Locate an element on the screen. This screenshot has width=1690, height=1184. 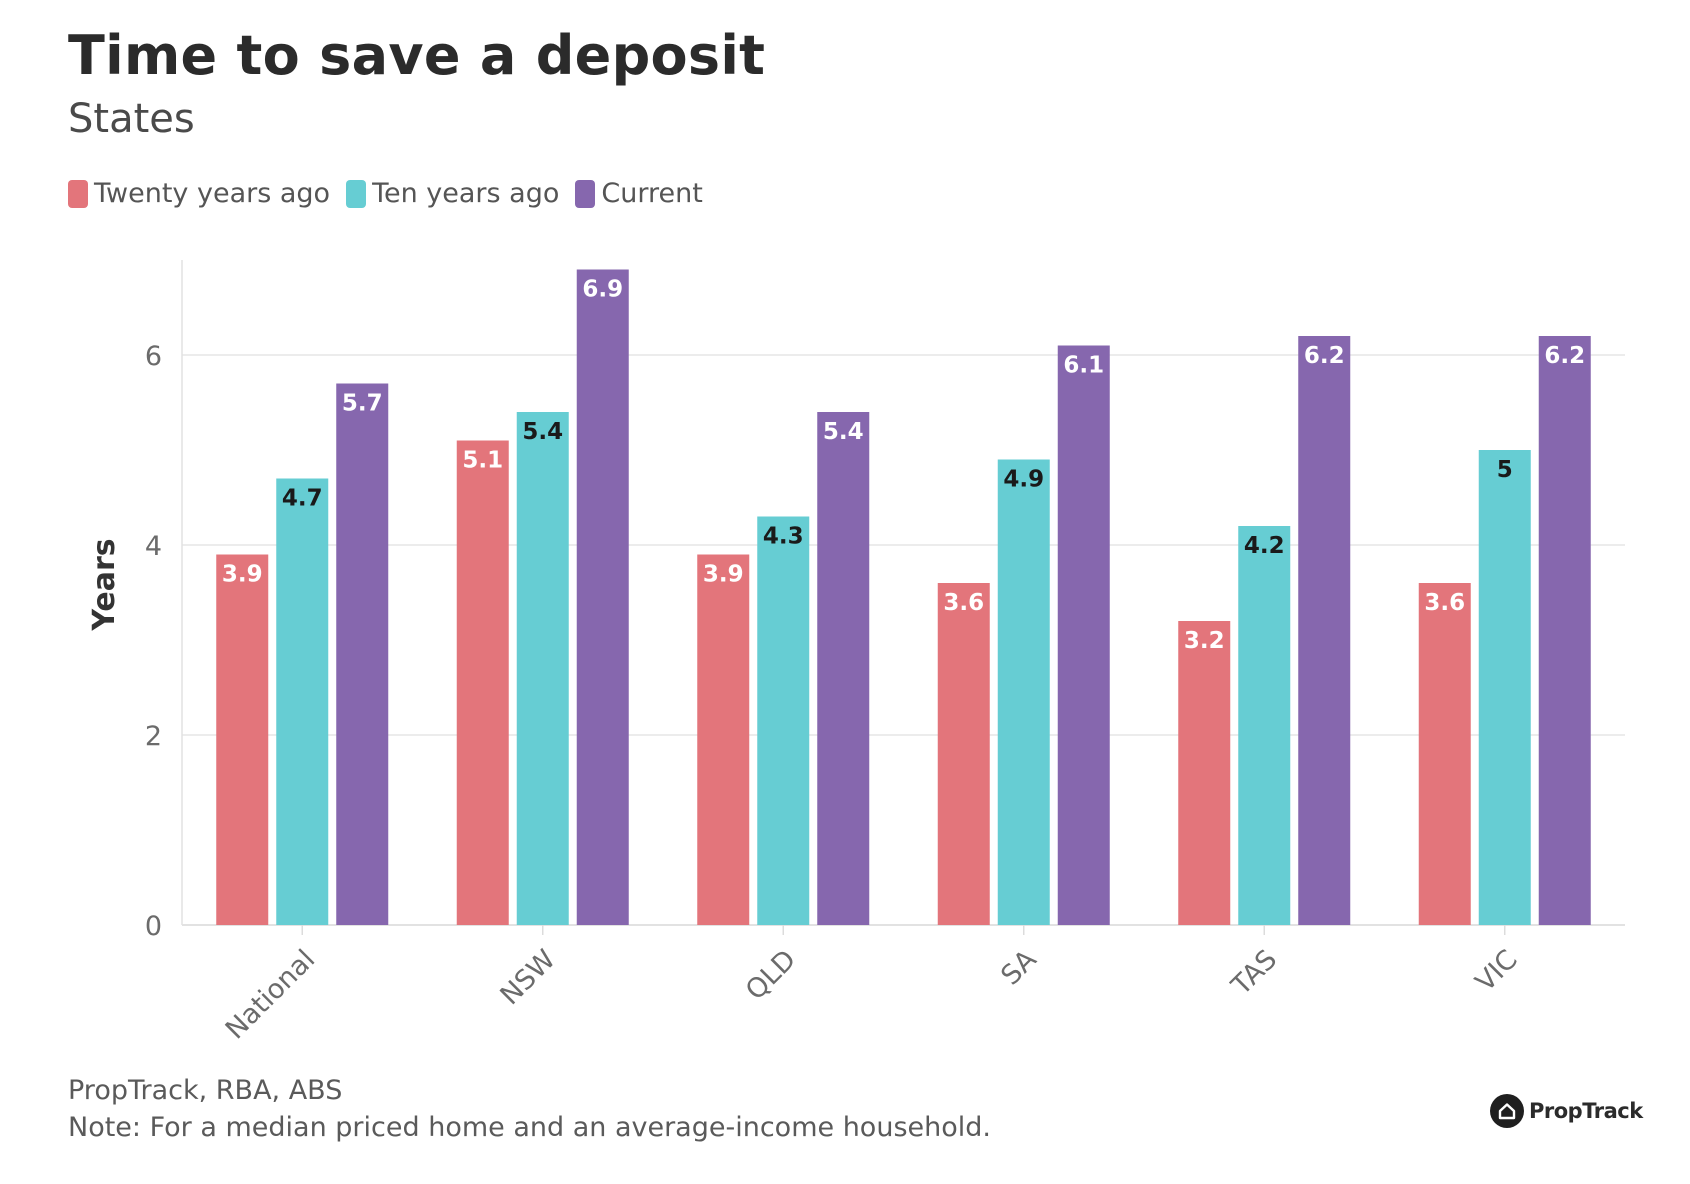
chart-subtitle: States is located at coordinates (131, 119).